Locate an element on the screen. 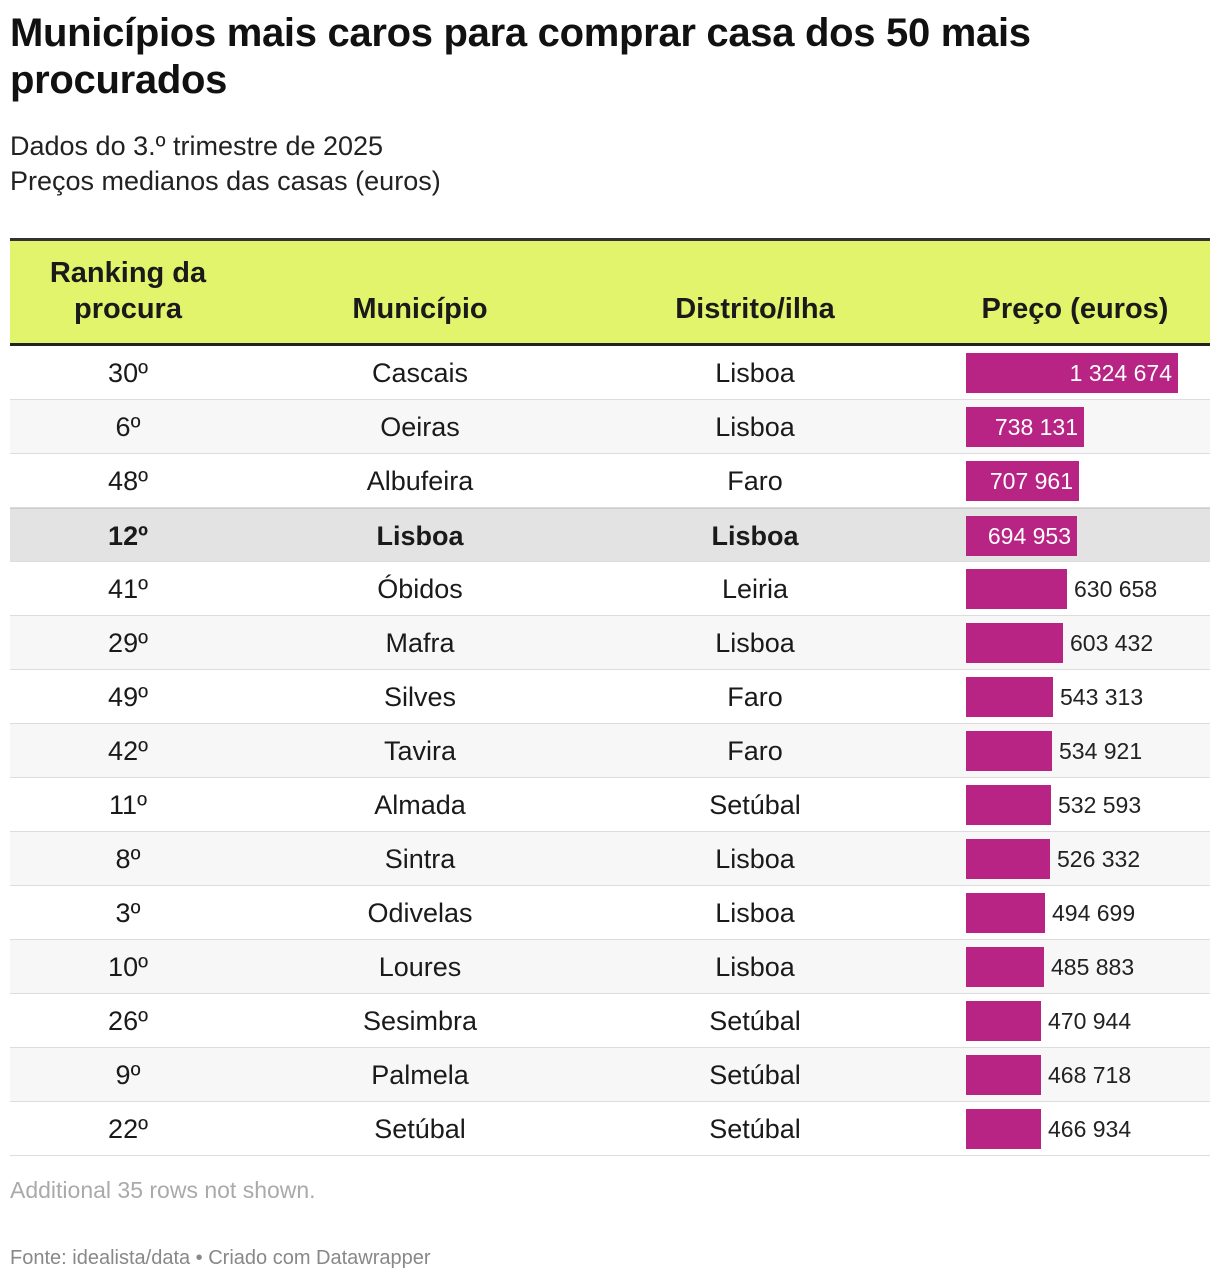 This screenshot has width=1220, height=1284. cell-municipio: Mafra is located at coordinates (420, 643).